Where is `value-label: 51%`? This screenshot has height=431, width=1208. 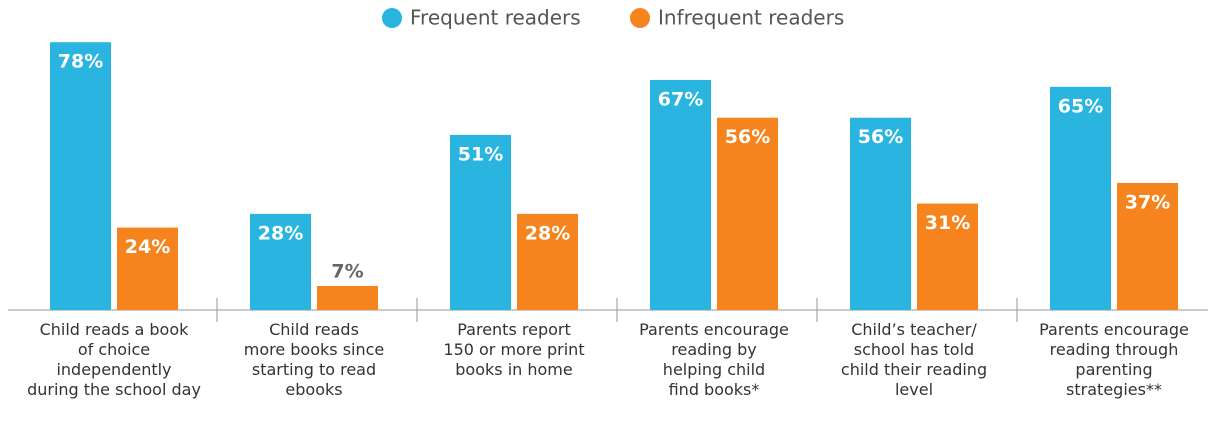
value-label: 51% is located at coordinates (480, 154).